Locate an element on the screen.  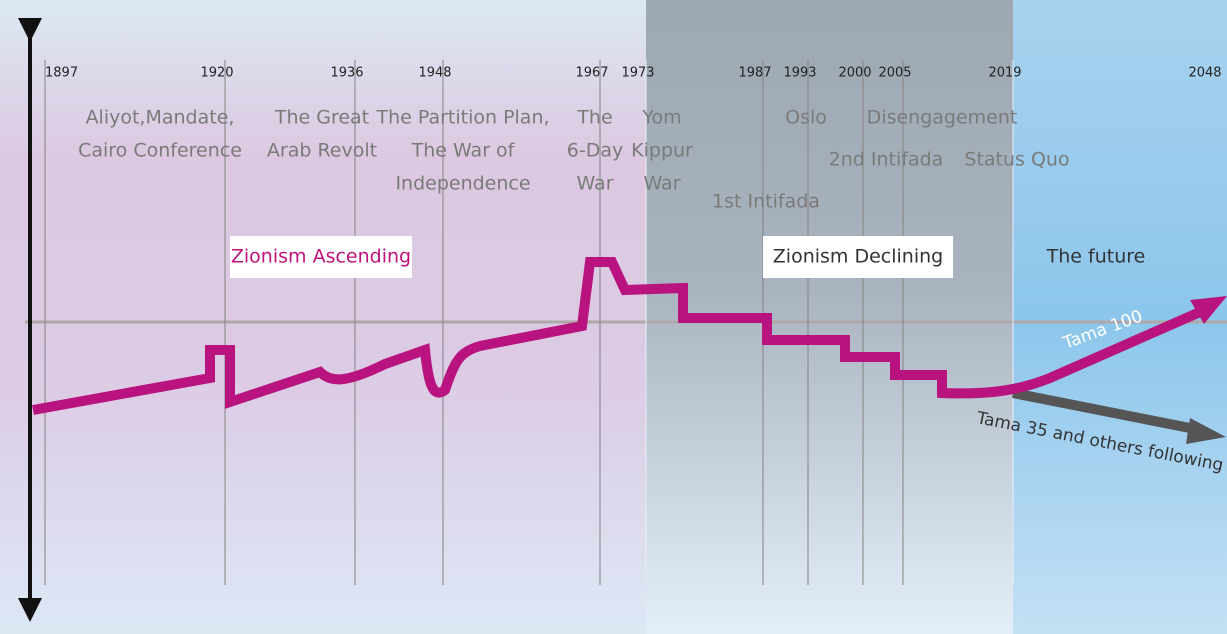
event-label: Cairo Conference is located at coordinates (160, 151).